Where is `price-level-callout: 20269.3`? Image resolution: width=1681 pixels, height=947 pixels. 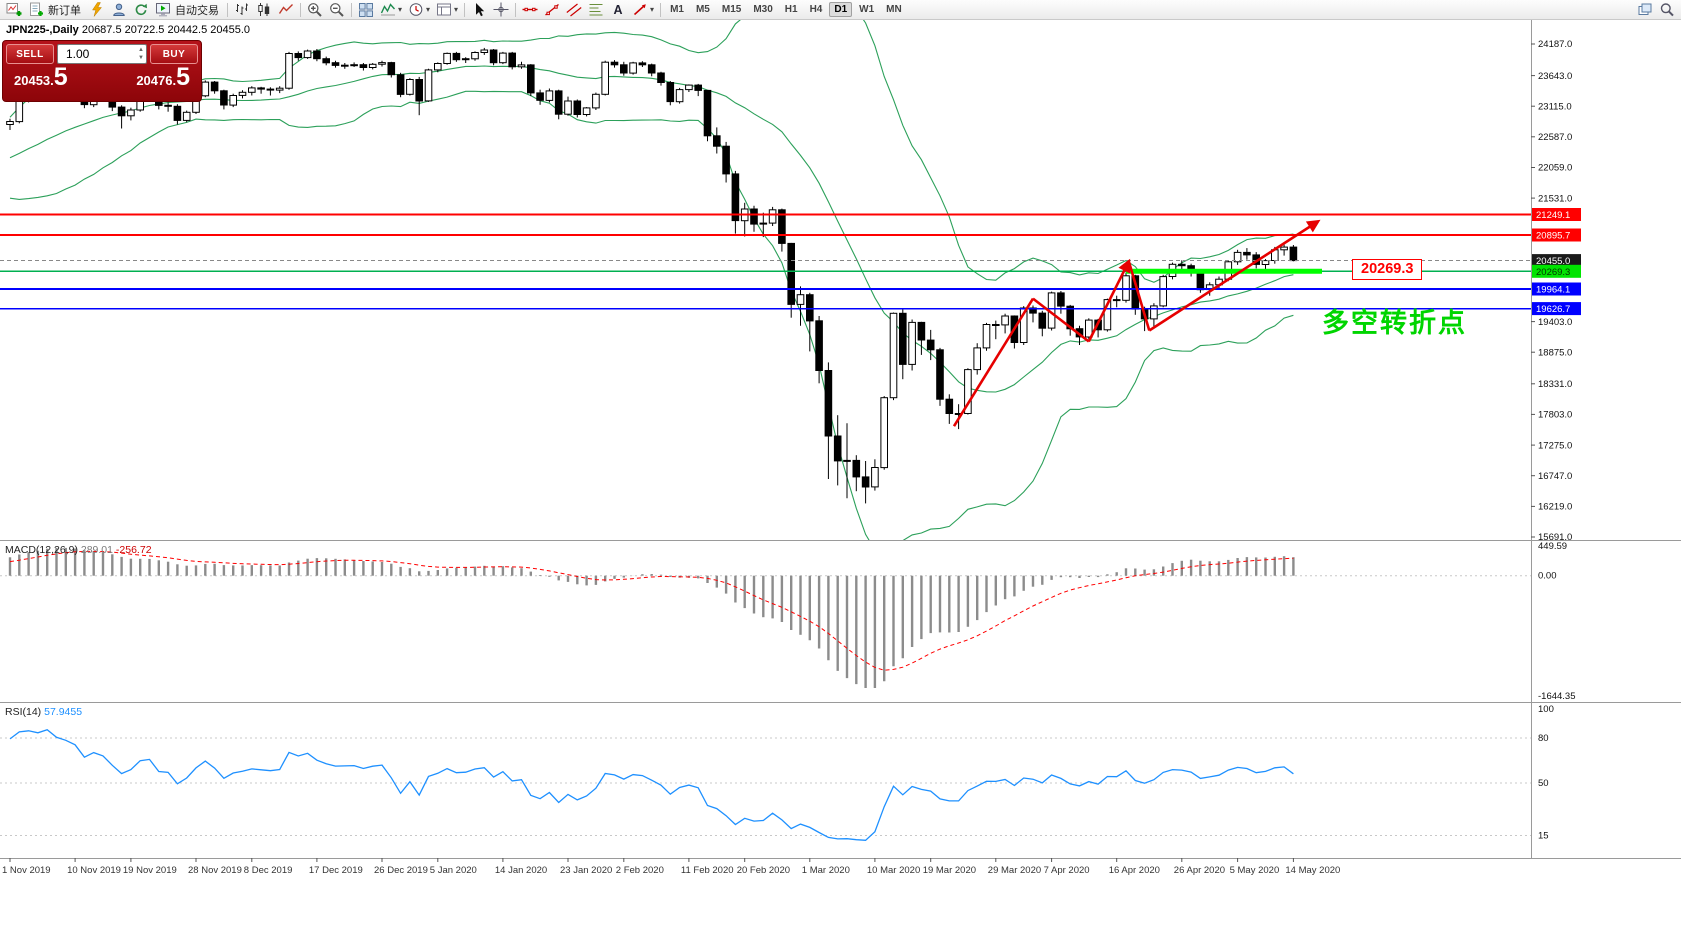
price-level-callout: 20269.3 is located at coordinates (1387, 269).